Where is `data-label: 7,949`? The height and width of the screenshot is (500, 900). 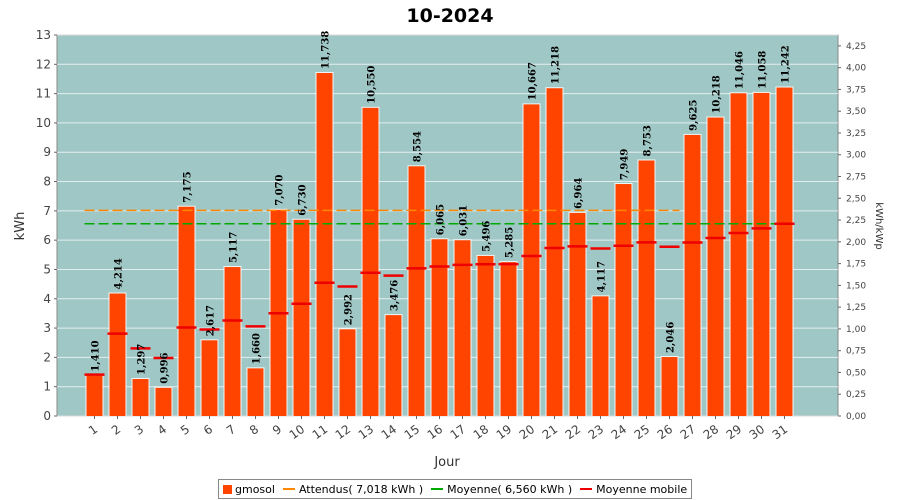 data-label: 7,949 is located at coordinates (625, 164).